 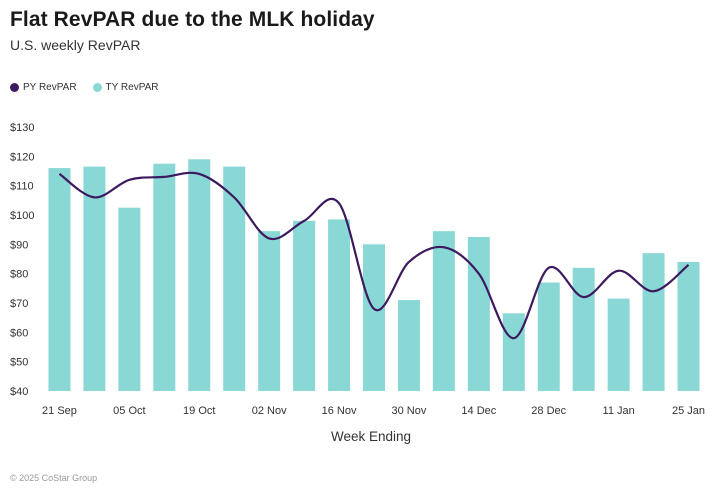 I want to click on copyright-footer: © 2025 CoStar Group, so click(x=54, y=478).